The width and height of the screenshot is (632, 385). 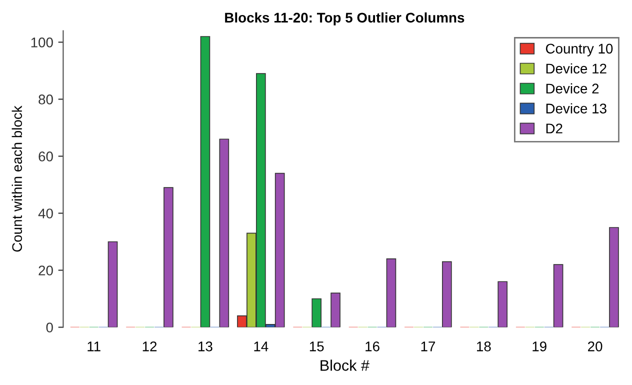 I want to click on y-tick-label: 20, so click(x=45, y=271).